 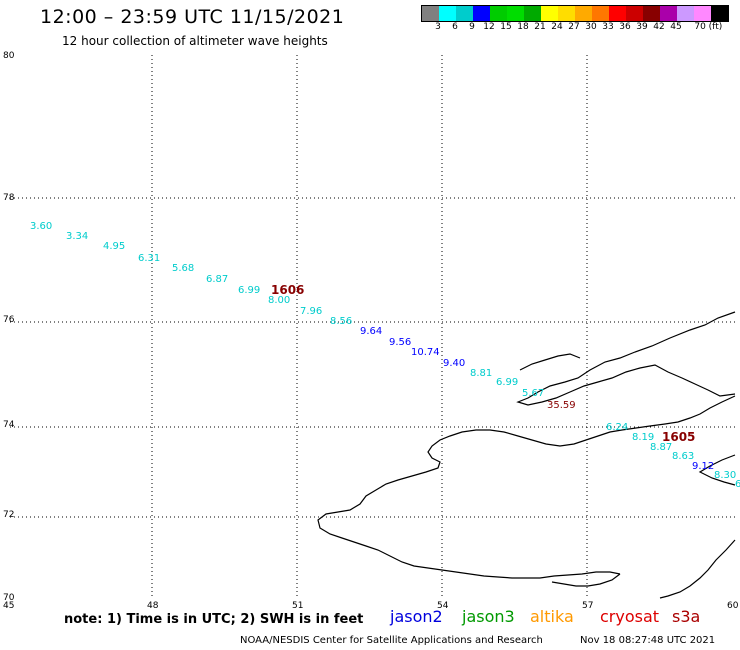 What do you see at coordinates (678, 437) in the screenshot?
I see `track-time-label: 1605` at bounding box center [678, 437].